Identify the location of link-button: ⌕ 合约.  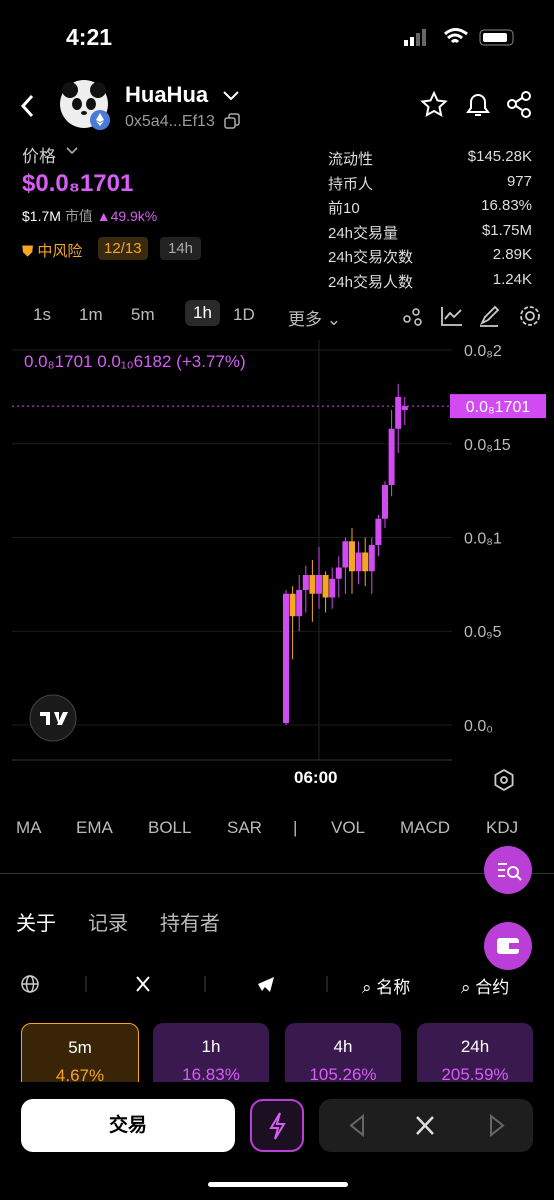
(485, 987).